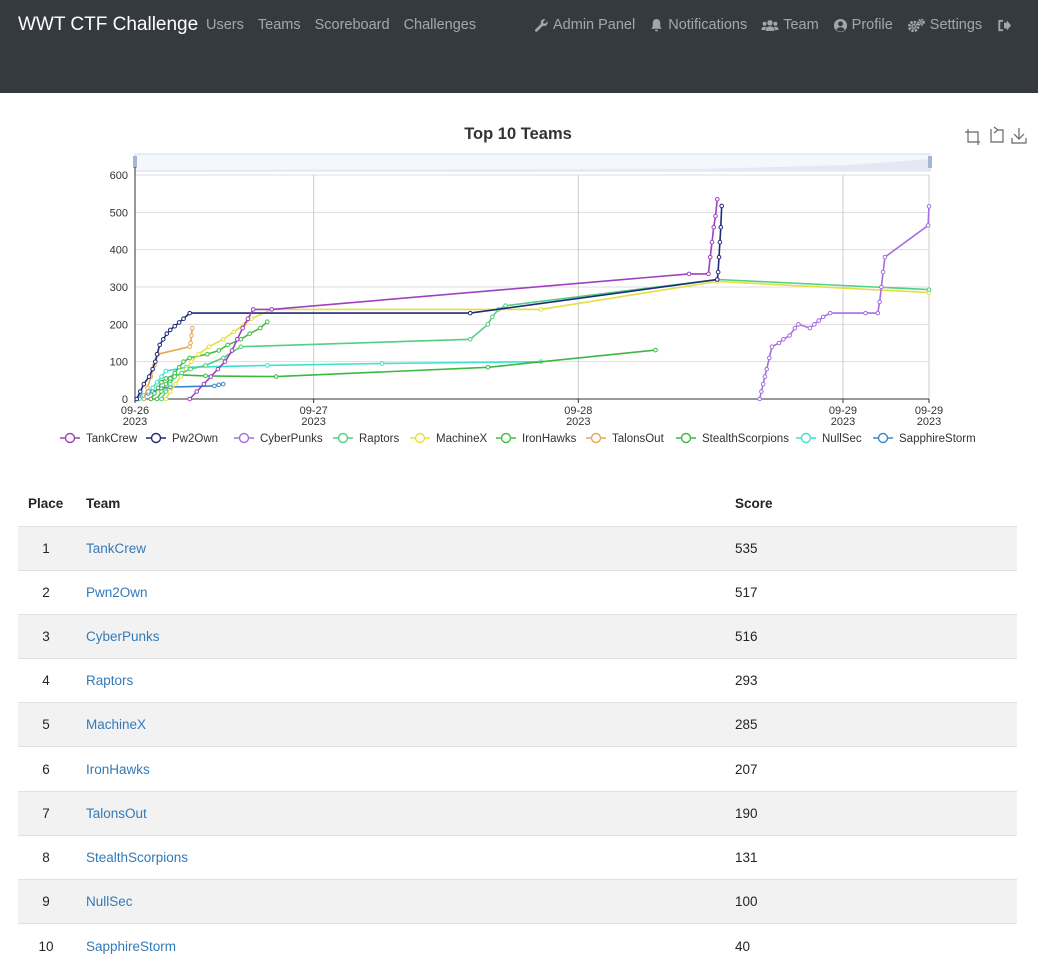  What do you see at coordinates (844, 303) in the screenshot?
I see `series-cyberpunks` at bounding box center [844, 303].